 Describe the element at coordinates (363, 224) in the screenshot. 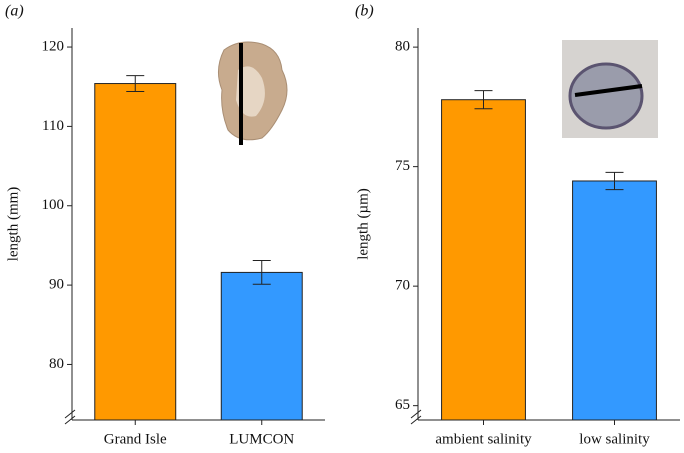

I see `y-axis-label: length (µm)` at that location.